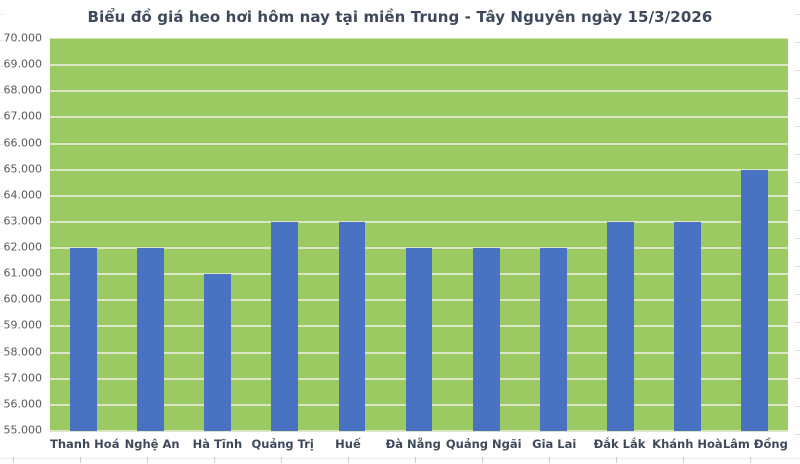  Describe the element at coordinates (797, 232) in the screenshot. I see `spreadsheet-right-edge` at that location.